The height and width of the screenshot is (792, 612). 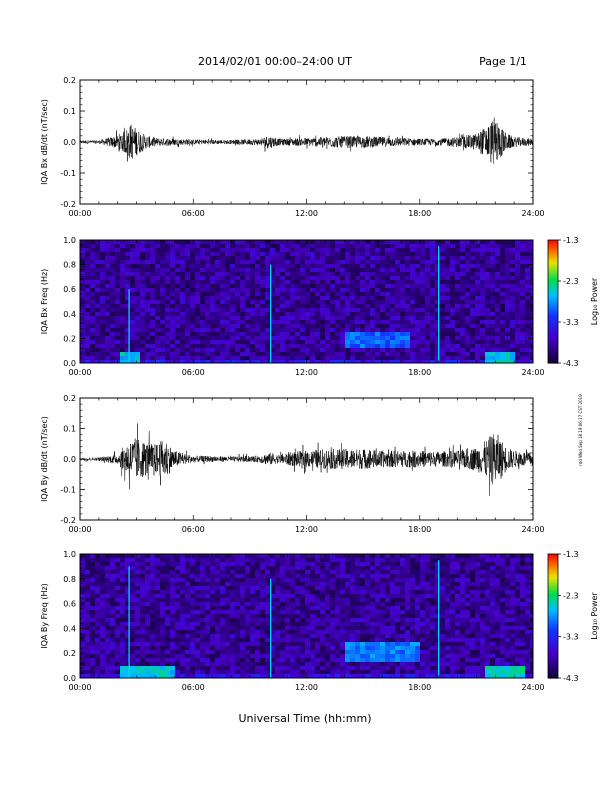 What do you see at coordinates (68, 173) in the screenshot?
I see `y-tick-label: -0.1` at bounding box center [68, 173].